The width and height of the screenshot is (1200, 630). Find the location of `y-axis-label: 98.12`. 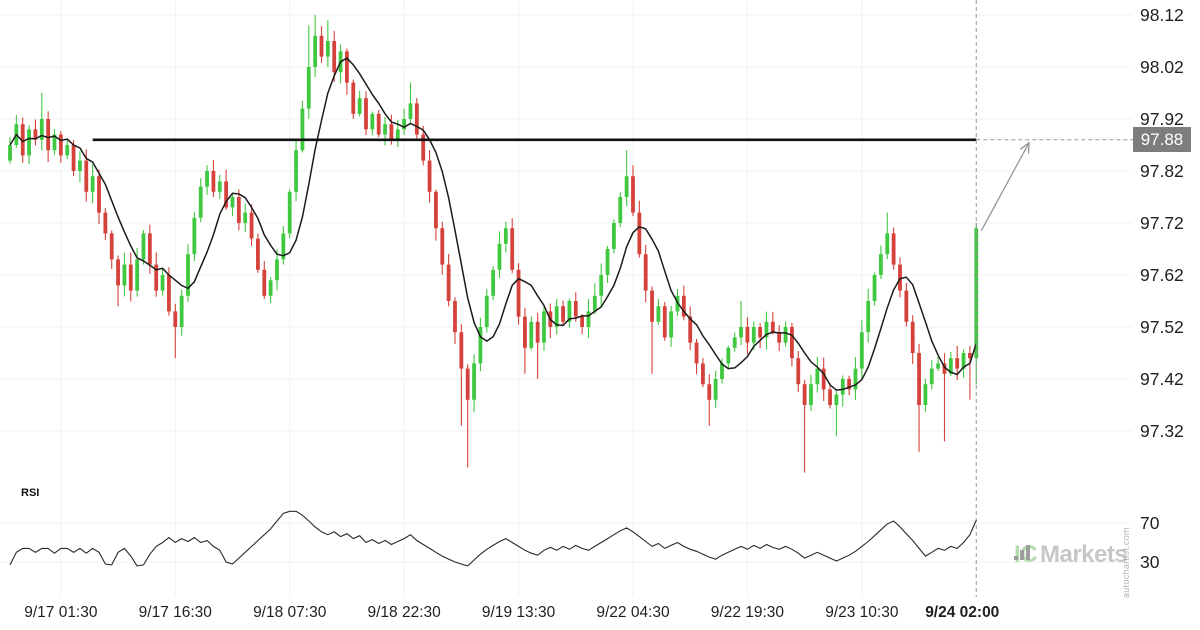

y-axis-label: 98.12 is located at coordinates (1162, 15).